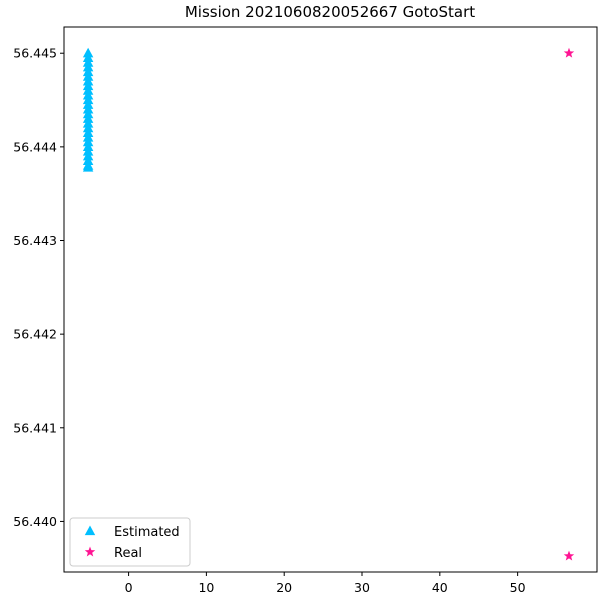 This screenshot has width=600, height=600. What do you see at coordinates (35, 53) in the screenshot?
I see `y-tick-label: 56.445` at bounding box center [35, 53].